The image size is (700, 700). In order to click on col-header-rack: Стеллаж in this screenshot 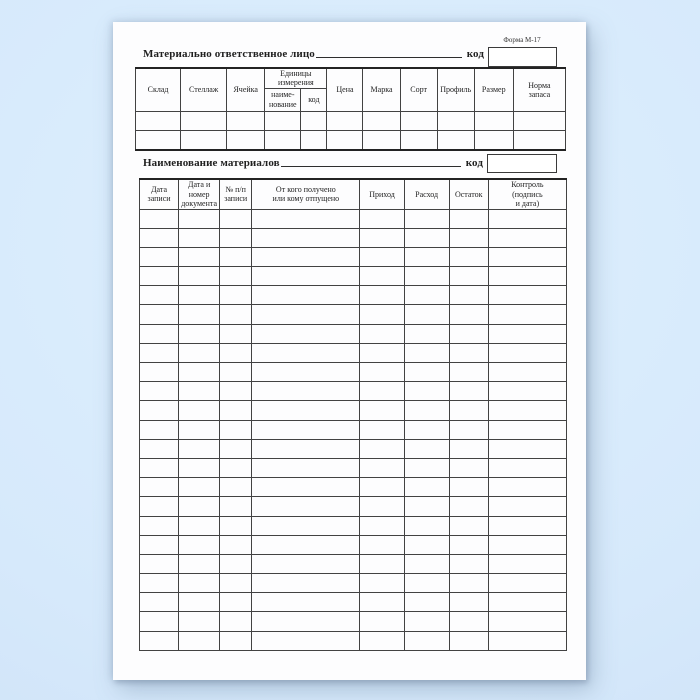, I will do `click(204, 89)`.